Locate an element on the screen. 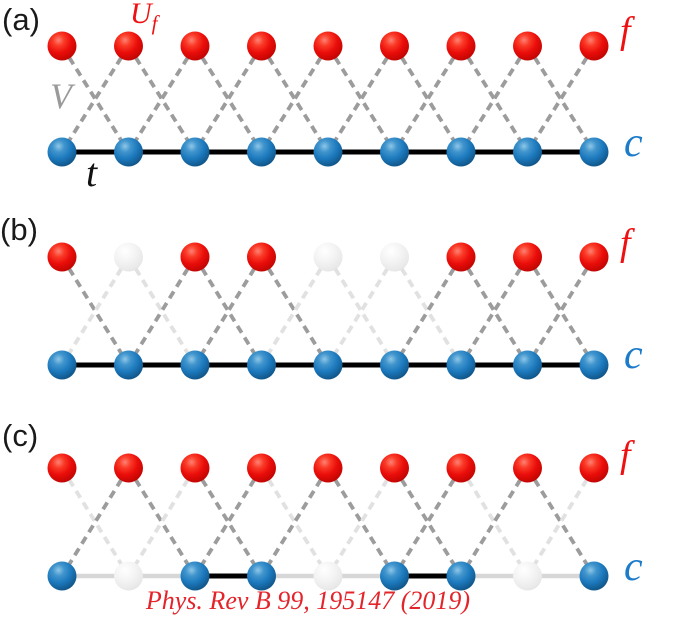 The image size is (674, 624). uf-subscript: f is located at coordinates (154, 23).